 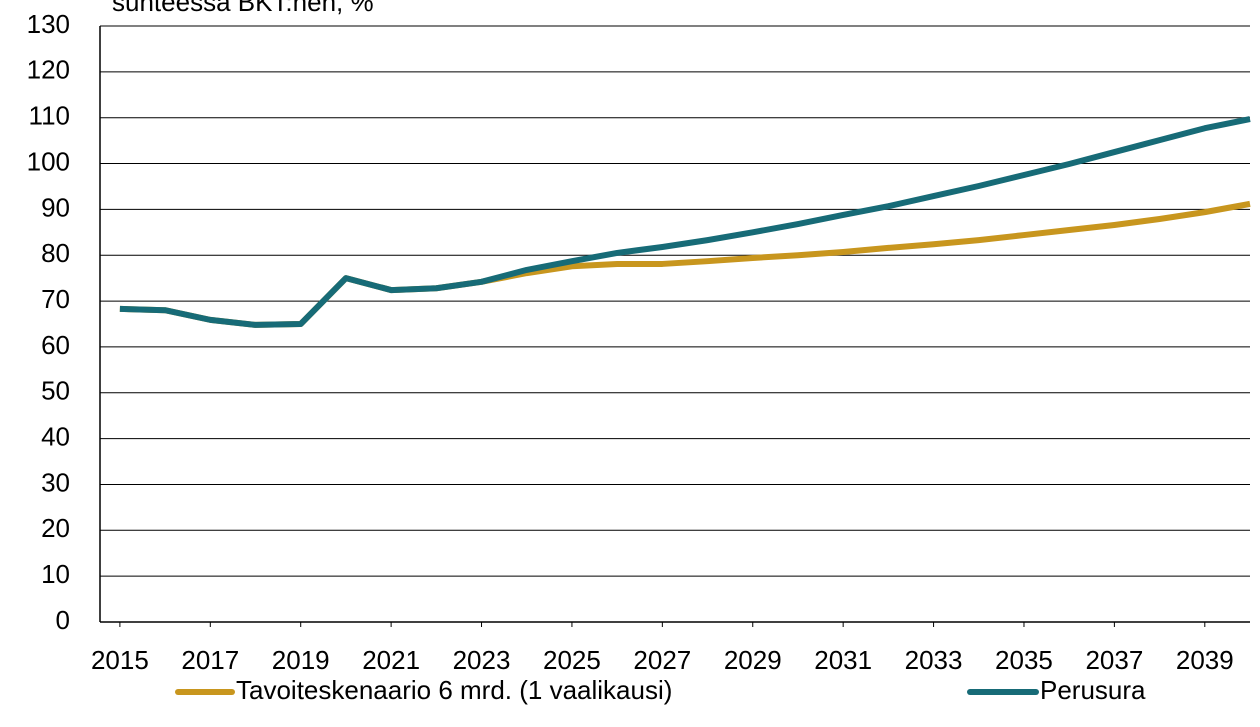 I want to click on y-tick-label: 20, so click(x=55, y=528).